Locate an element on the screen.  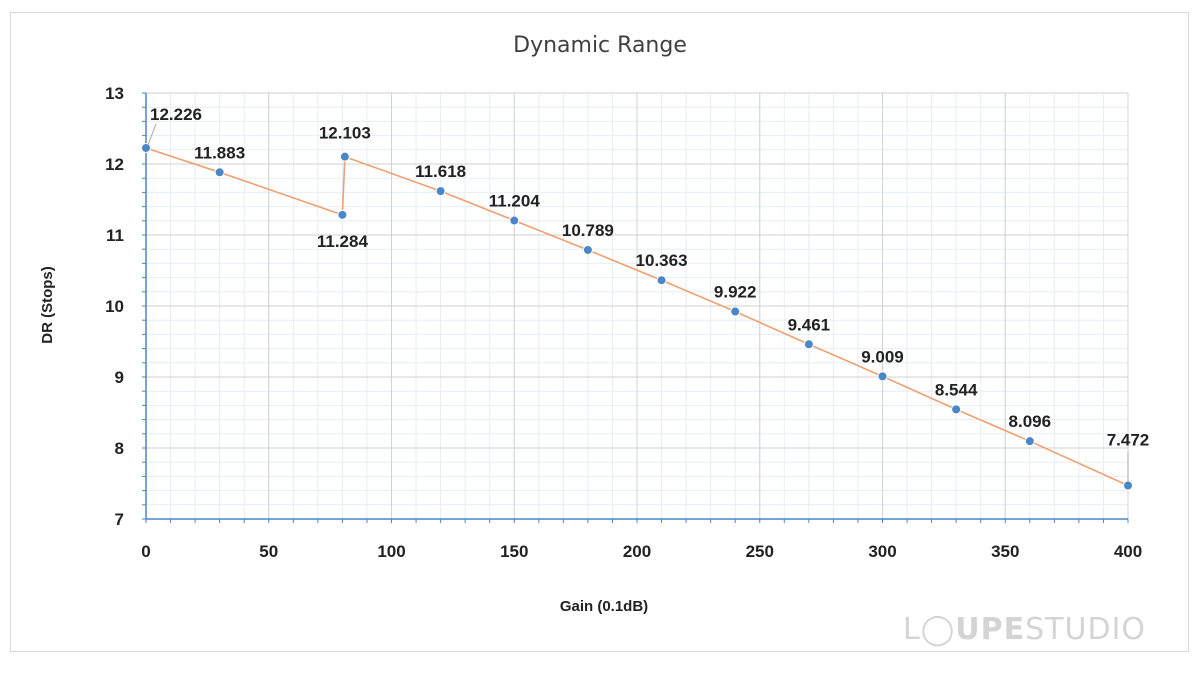
x-tick-label: 0 is located at coordinates (145, 551).